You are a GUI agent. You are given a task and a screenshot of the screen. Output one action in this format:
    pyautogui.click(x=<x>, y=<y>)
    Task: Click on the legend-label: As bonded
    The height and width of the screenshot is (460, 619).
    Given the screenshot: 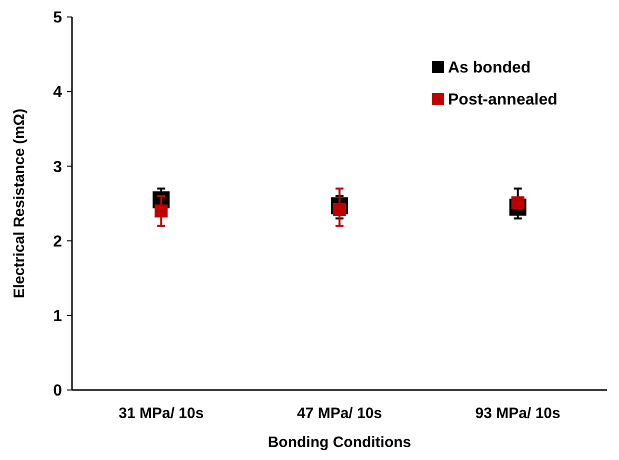 What is the action you would take?
    pyautogui.click(x=489, y=68)
    